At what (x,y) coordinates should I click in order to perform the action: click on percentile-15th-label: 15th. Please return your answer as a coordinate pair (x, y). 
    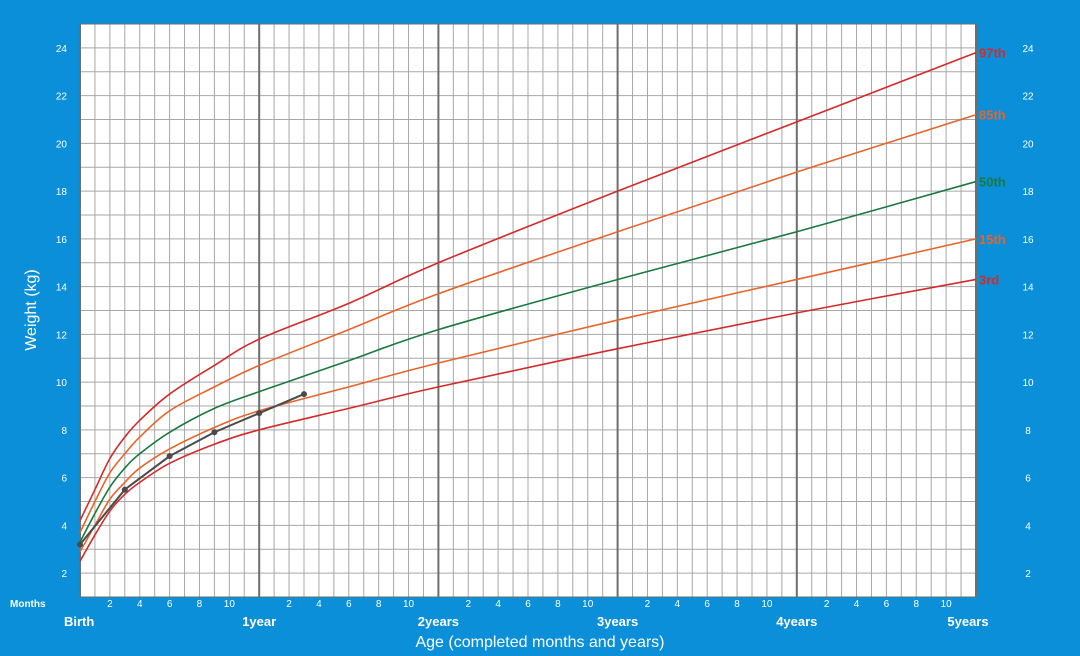
    Looking at the image, I should click on (992, 239).